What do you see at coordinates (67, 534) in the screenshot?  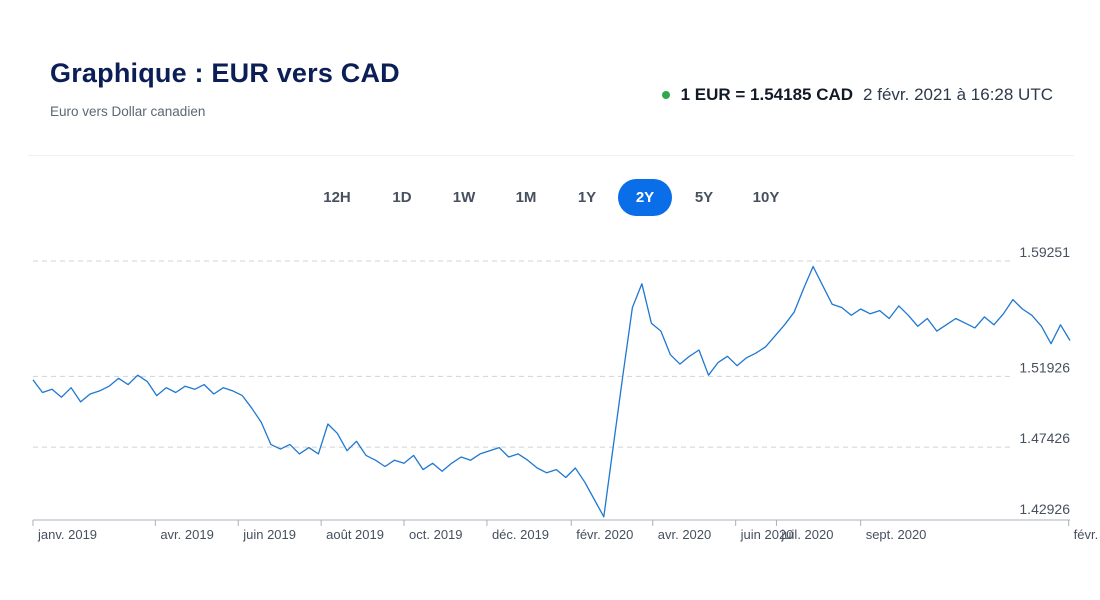 I see `x-tick-label: janv. 2019` at bounding box center [67, 534].